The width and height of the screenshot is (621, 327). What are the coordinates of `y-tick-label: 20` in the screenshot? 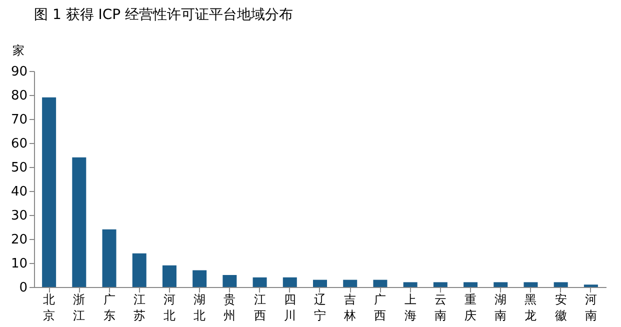 It's located at (19, 240).